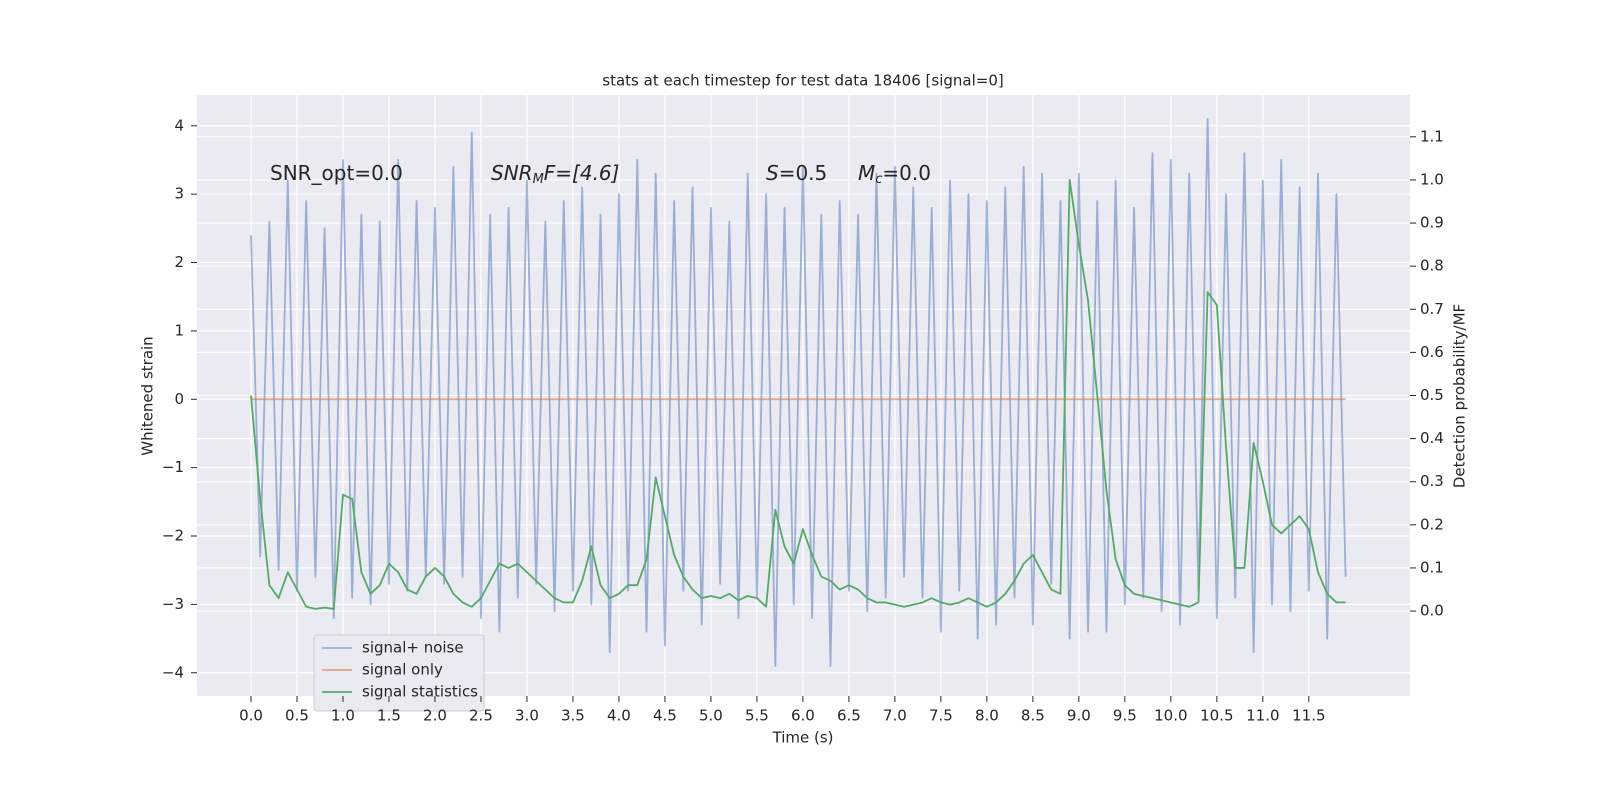 The image size is (1600, 800). Describe the element at coordinates (665, 716) in the screenshot. I see `x-tick-label: 4.5` at that location.